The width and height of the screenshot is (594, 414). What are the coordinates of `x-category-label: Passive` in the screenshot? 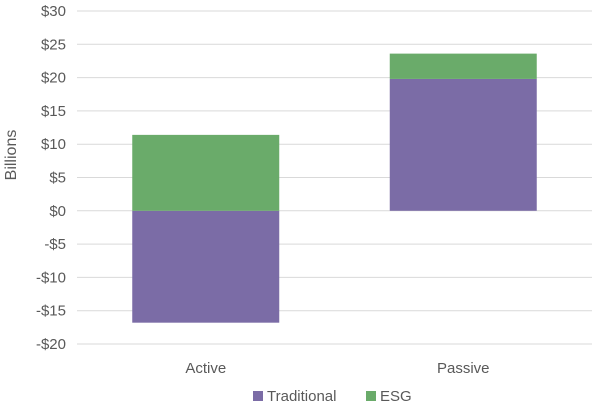 It's located at (463, 368).